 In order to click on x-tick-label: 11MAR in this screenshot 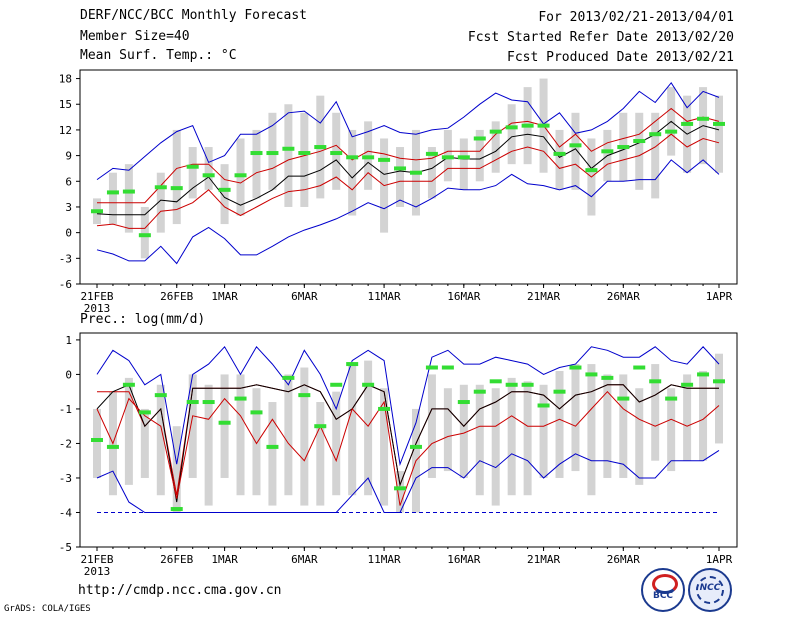, I will do `click(384, 296)`.